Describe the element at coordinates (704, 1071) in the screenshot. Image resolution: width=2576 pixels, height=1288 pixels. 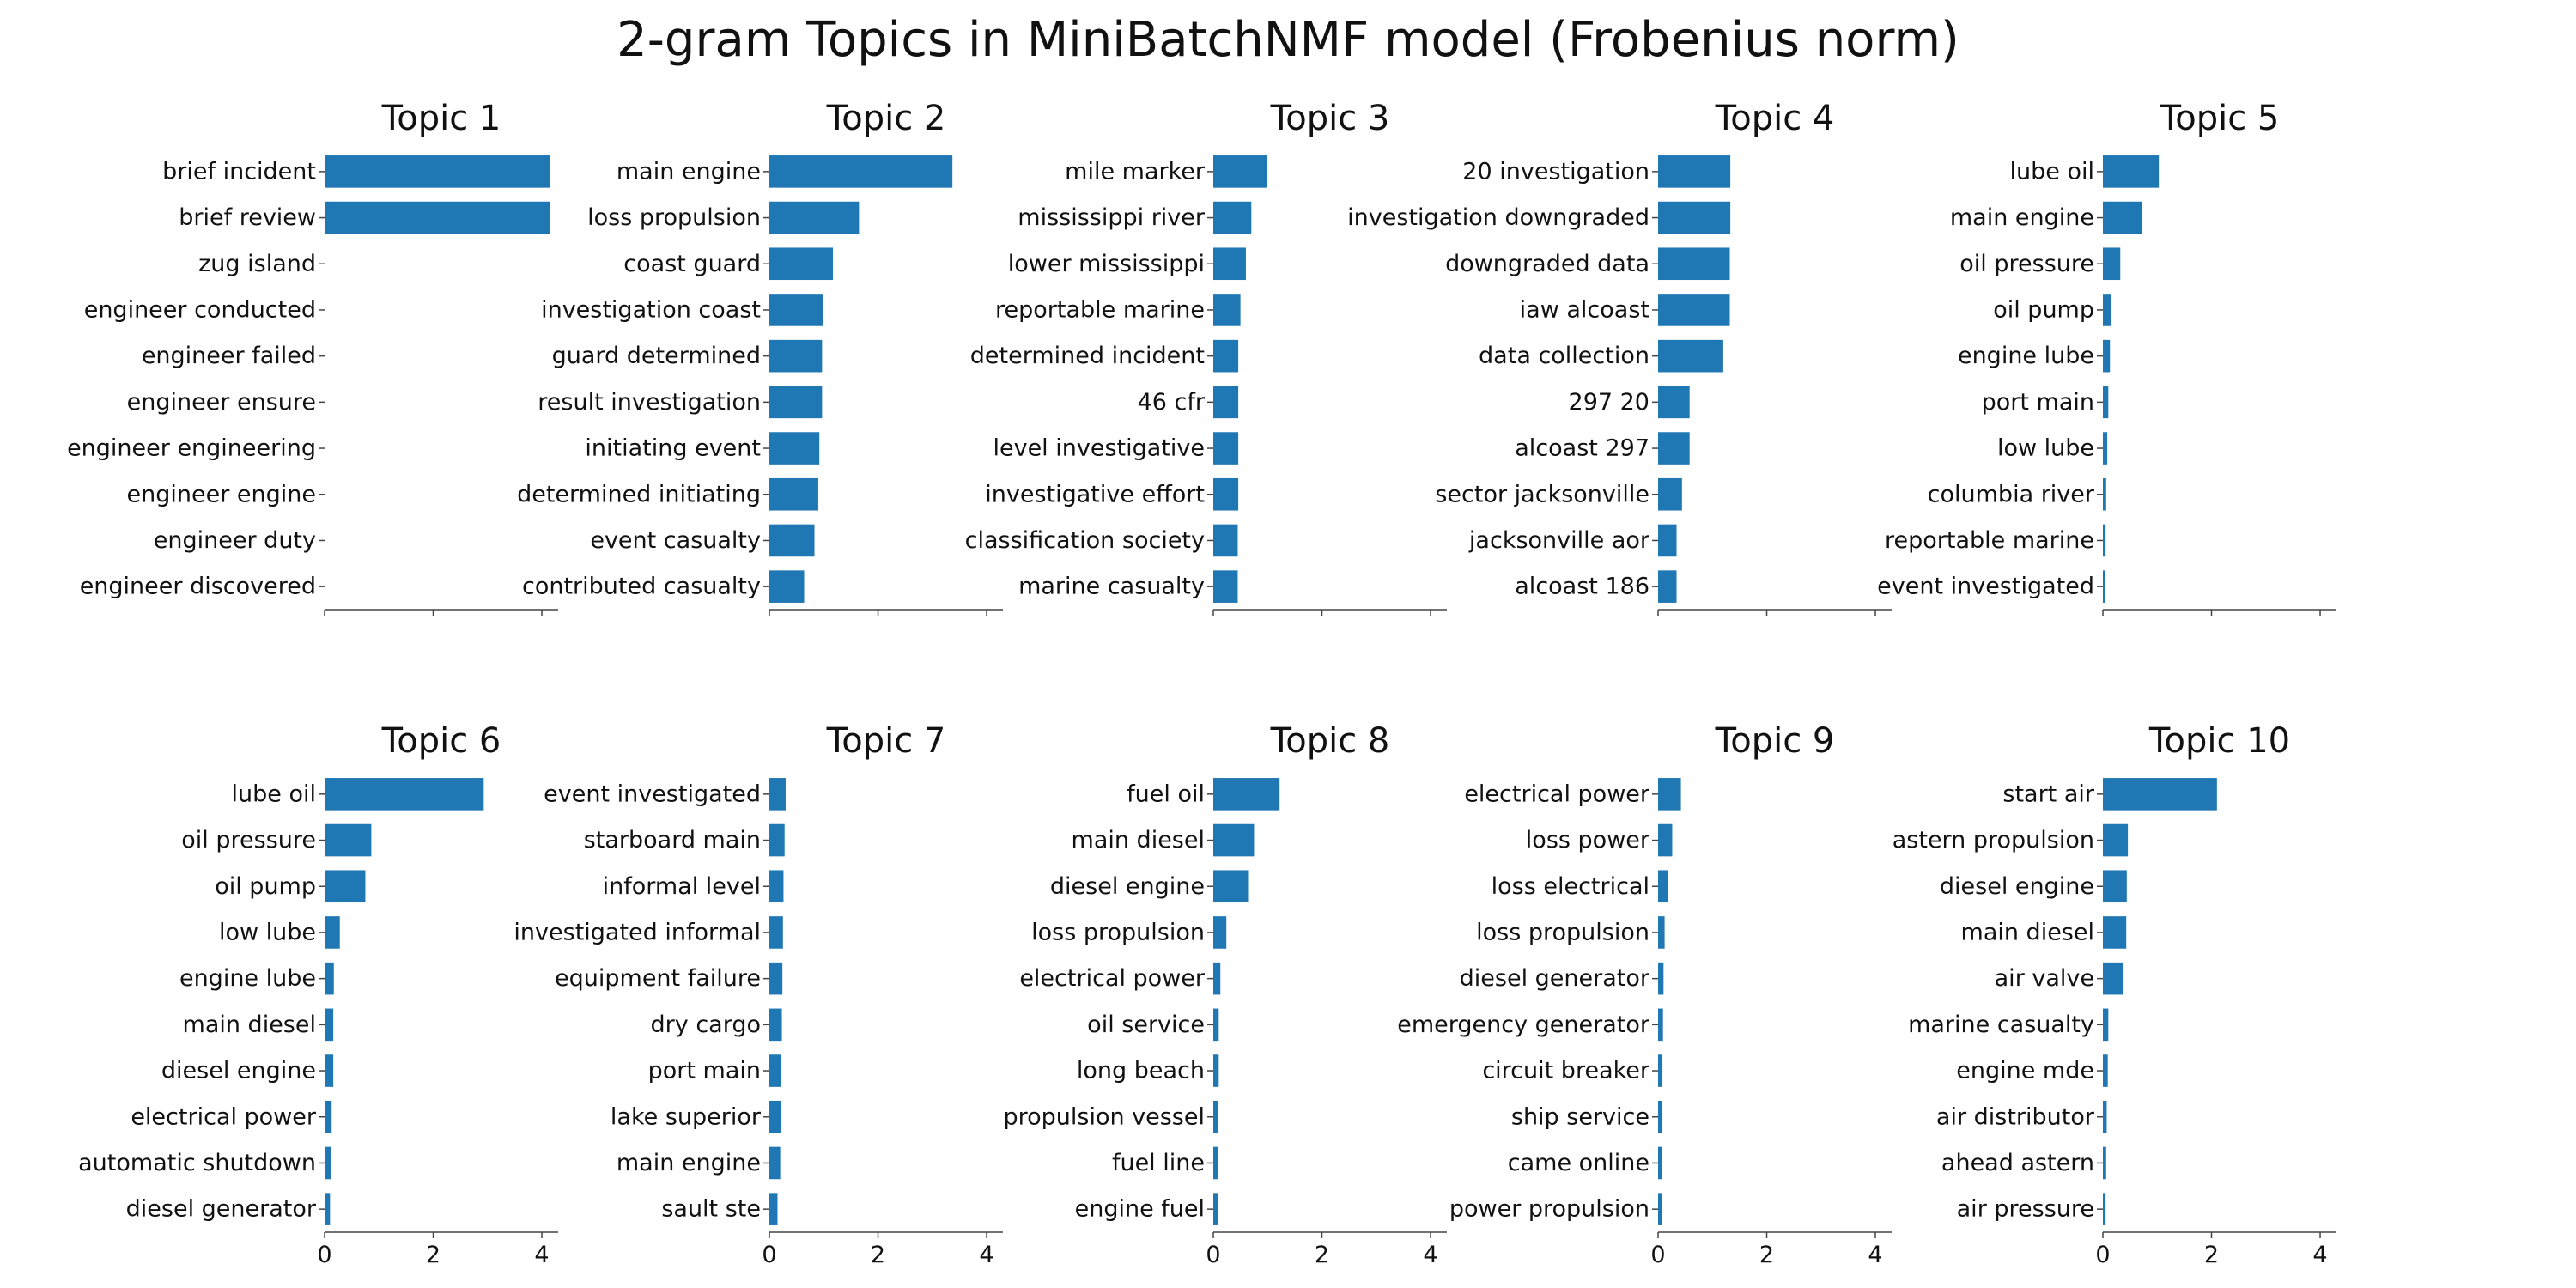
I see `y-tick-label: port main` at that location.